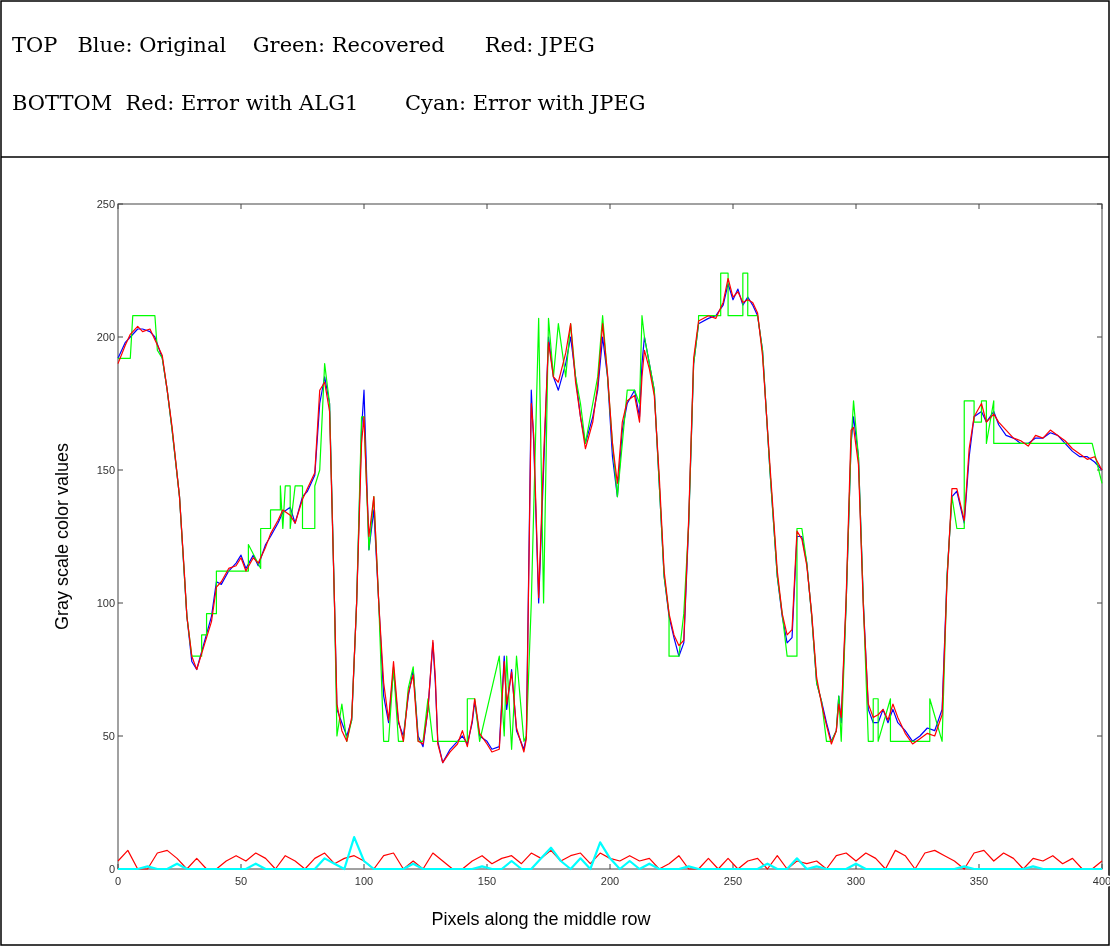  Describe the element at coordinates (105, 204) in the screenshot. I see `y-tick-label: 250` at that location.